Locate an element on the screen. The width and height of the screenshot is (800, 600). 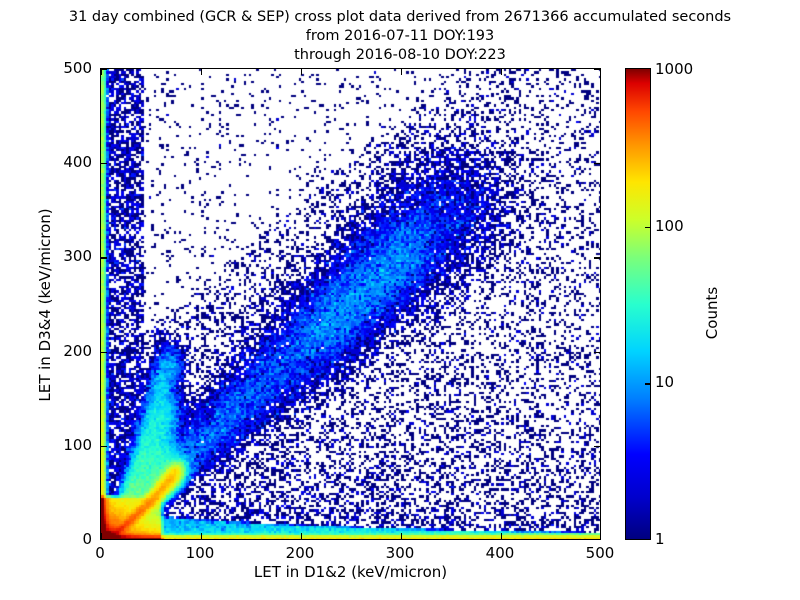
x-ticklabel-400: 400 is located at coordinates (500, 553).